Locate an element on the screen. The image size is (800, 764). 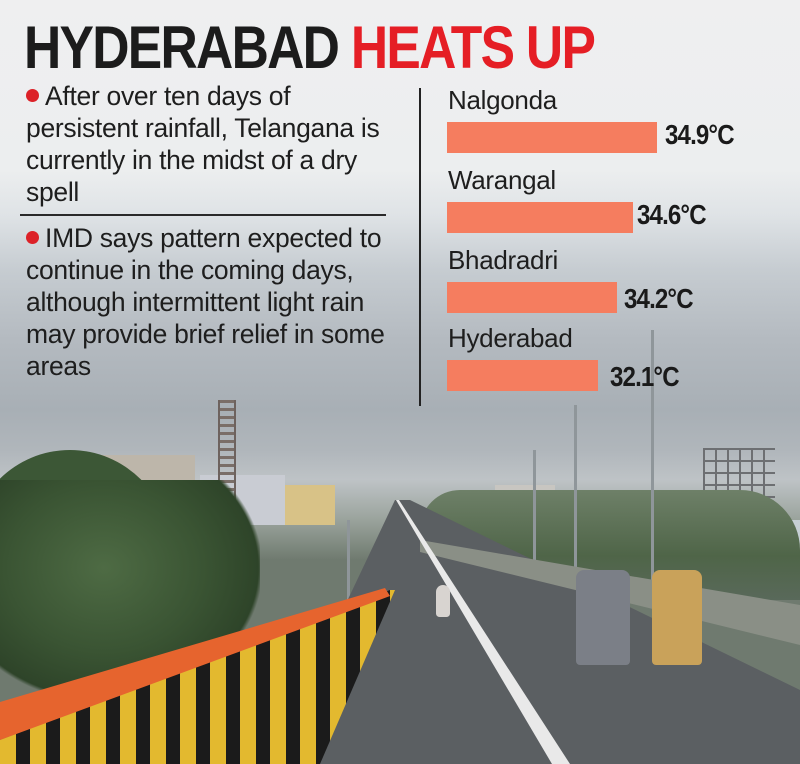
chart-row: Warangal 34.6°C is located at coordinates (617, 204).